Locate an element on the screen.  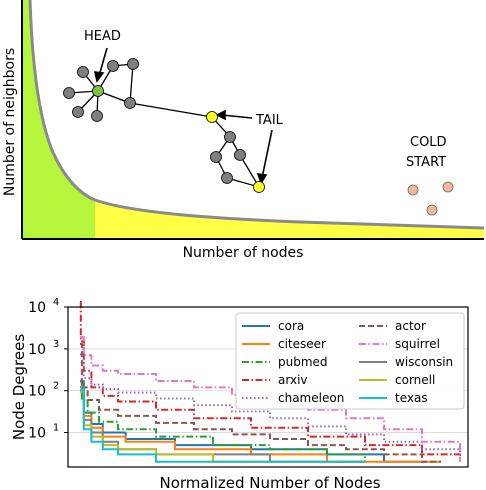
legend-label-cora: cora is located at coordinates (291, 326).